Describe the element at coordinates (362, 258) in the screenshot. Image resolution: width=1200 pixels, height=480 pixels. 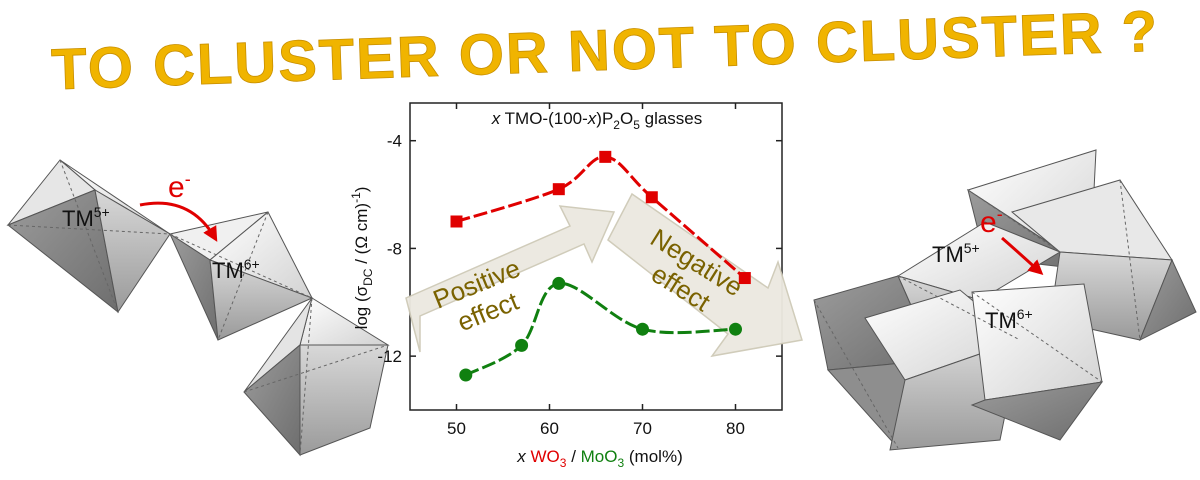
I see `y-axis-label: log (σDC / (Ω cm)-1)` at that location.